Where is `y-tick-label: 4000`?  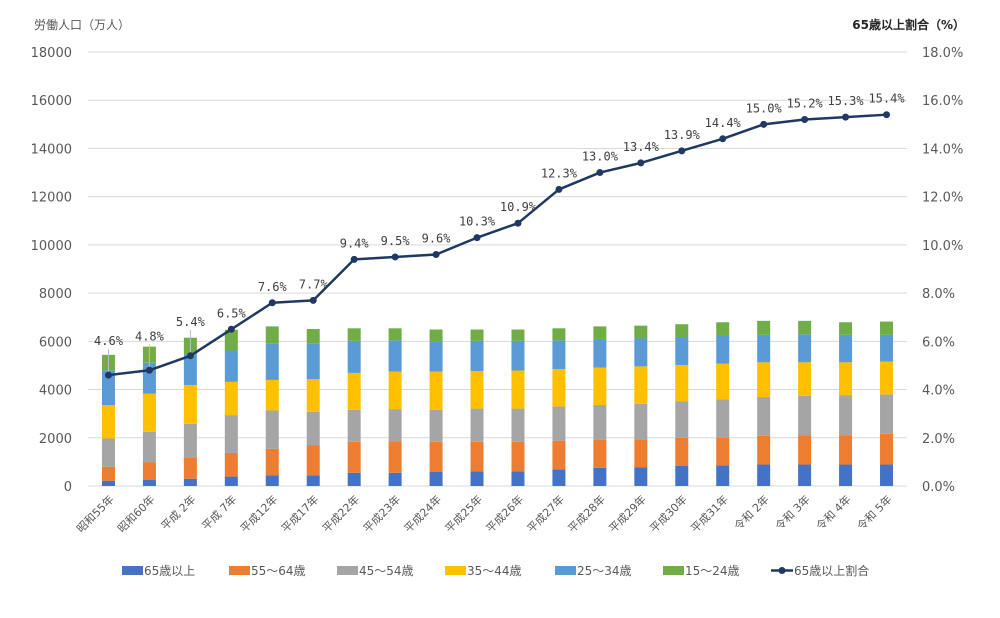
y-tick-label: 4000 is located at coordinates (55, 391).